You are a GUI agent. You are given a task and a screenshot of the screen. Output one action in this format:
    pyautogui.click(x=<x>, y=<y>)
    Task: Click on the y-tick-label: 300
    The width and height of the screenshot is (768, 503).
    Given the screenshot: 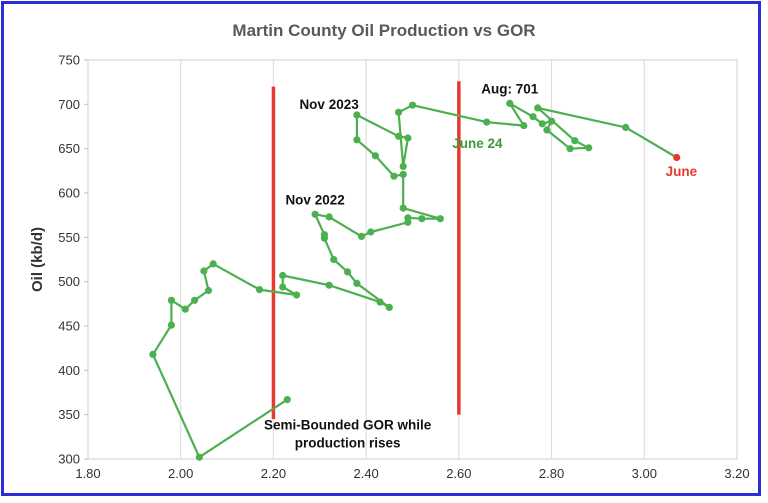 What is the action you would take?
    pyautogui.click(x=69, y=459)
    